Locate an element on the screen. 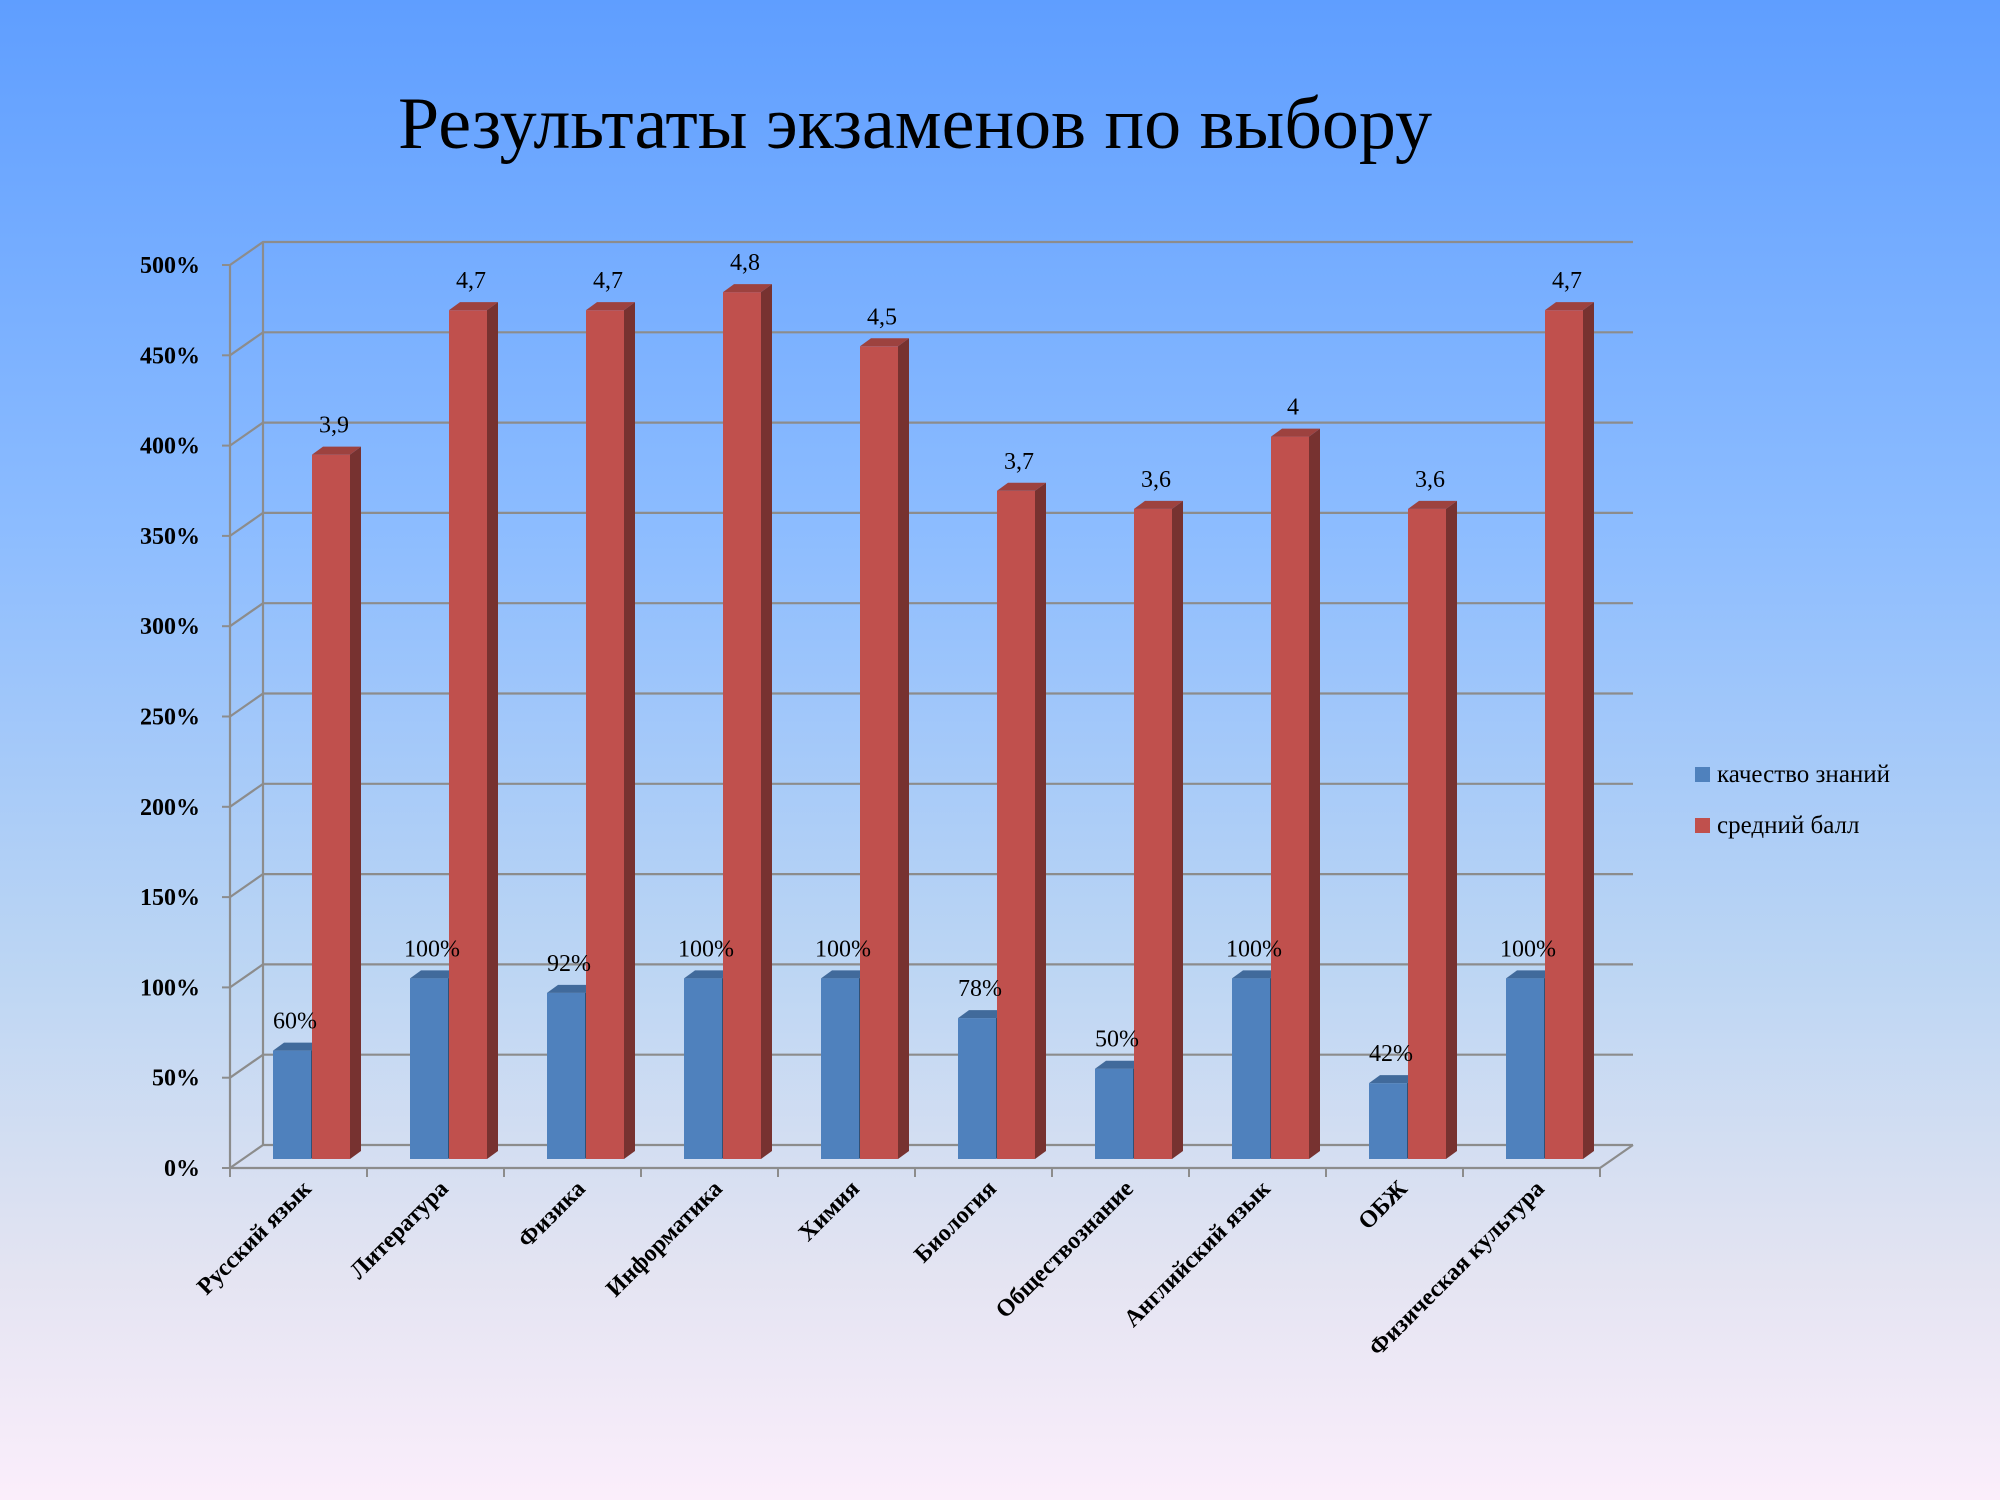  data-label: 4,8 is located at coordinates (745, 263).